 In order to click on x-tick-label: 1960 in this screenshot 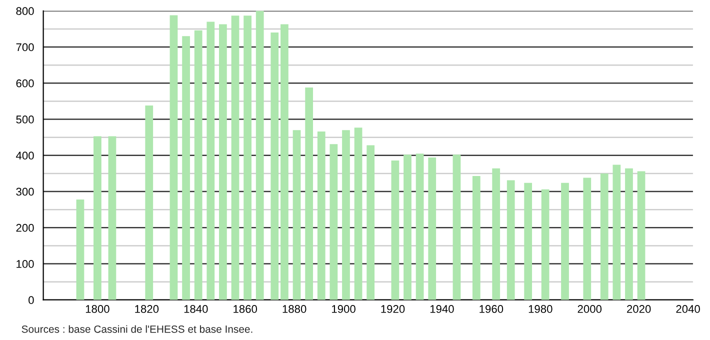, I will do `click(492, 309)`.